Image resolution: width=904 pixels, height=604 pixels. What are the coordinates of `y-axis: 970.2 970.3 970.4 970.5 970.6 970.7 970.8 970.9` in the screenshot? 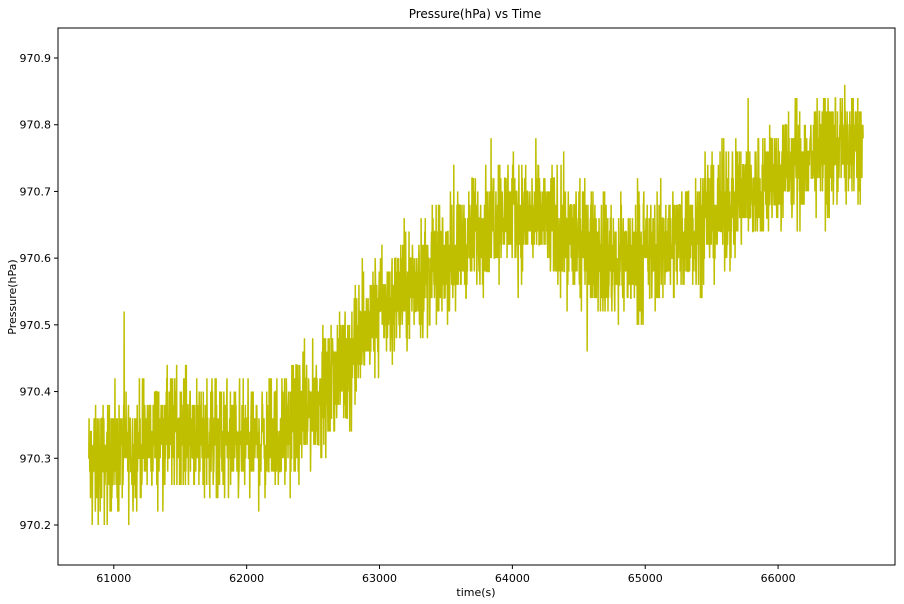 It's located at (39, 292).